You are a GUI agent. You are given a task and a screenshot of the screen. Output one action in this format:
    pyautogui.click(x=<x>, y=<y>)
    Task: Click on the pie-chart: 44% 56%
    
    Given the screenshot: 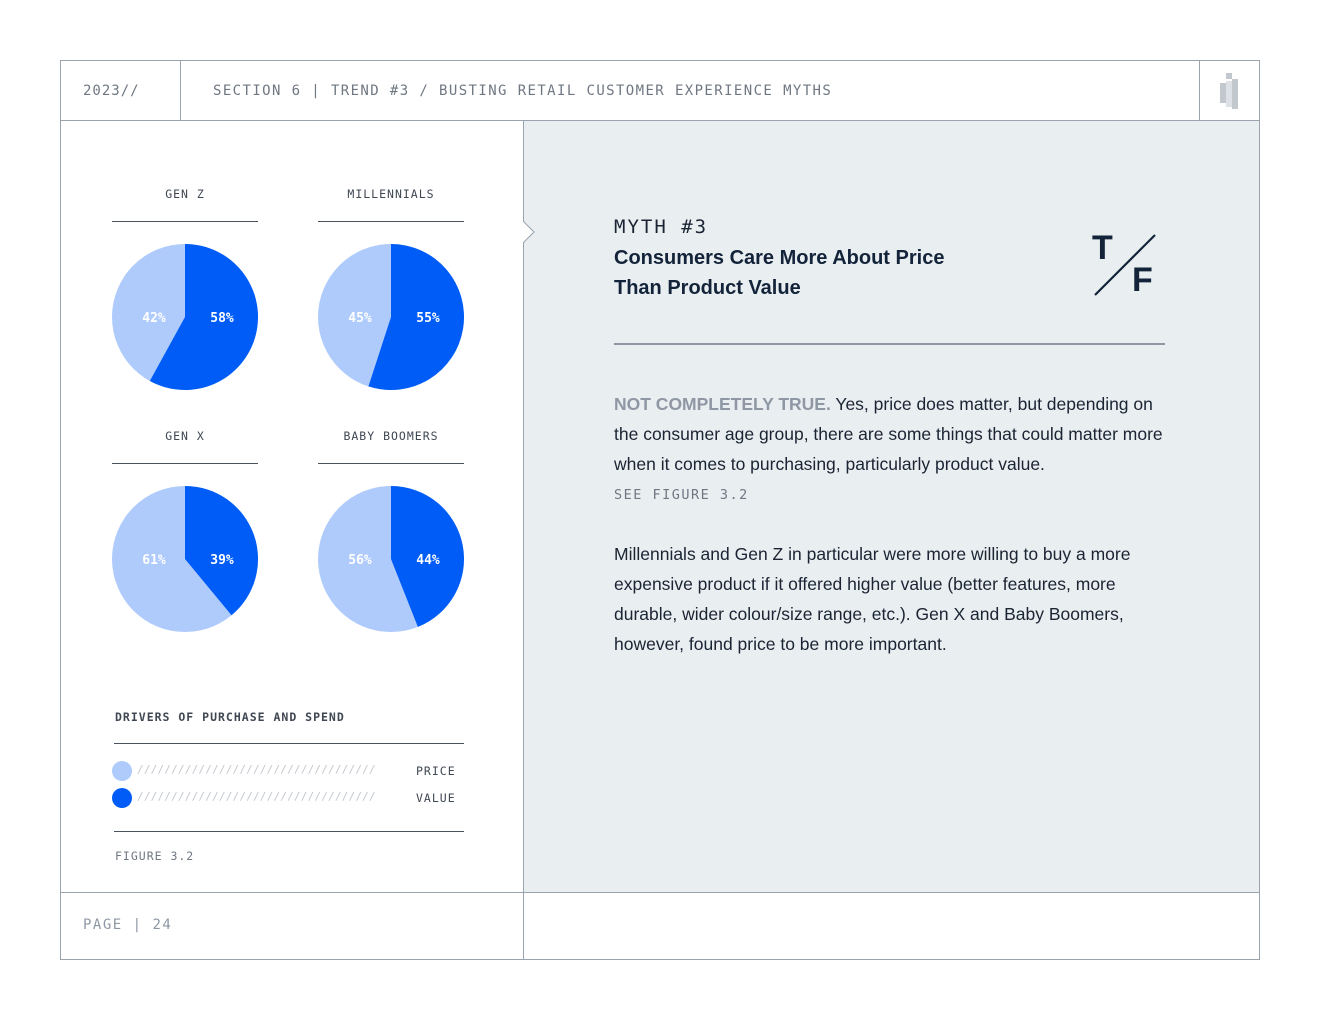 What is the action you would take?
    pyautogui.click(x=391, y=559)
    